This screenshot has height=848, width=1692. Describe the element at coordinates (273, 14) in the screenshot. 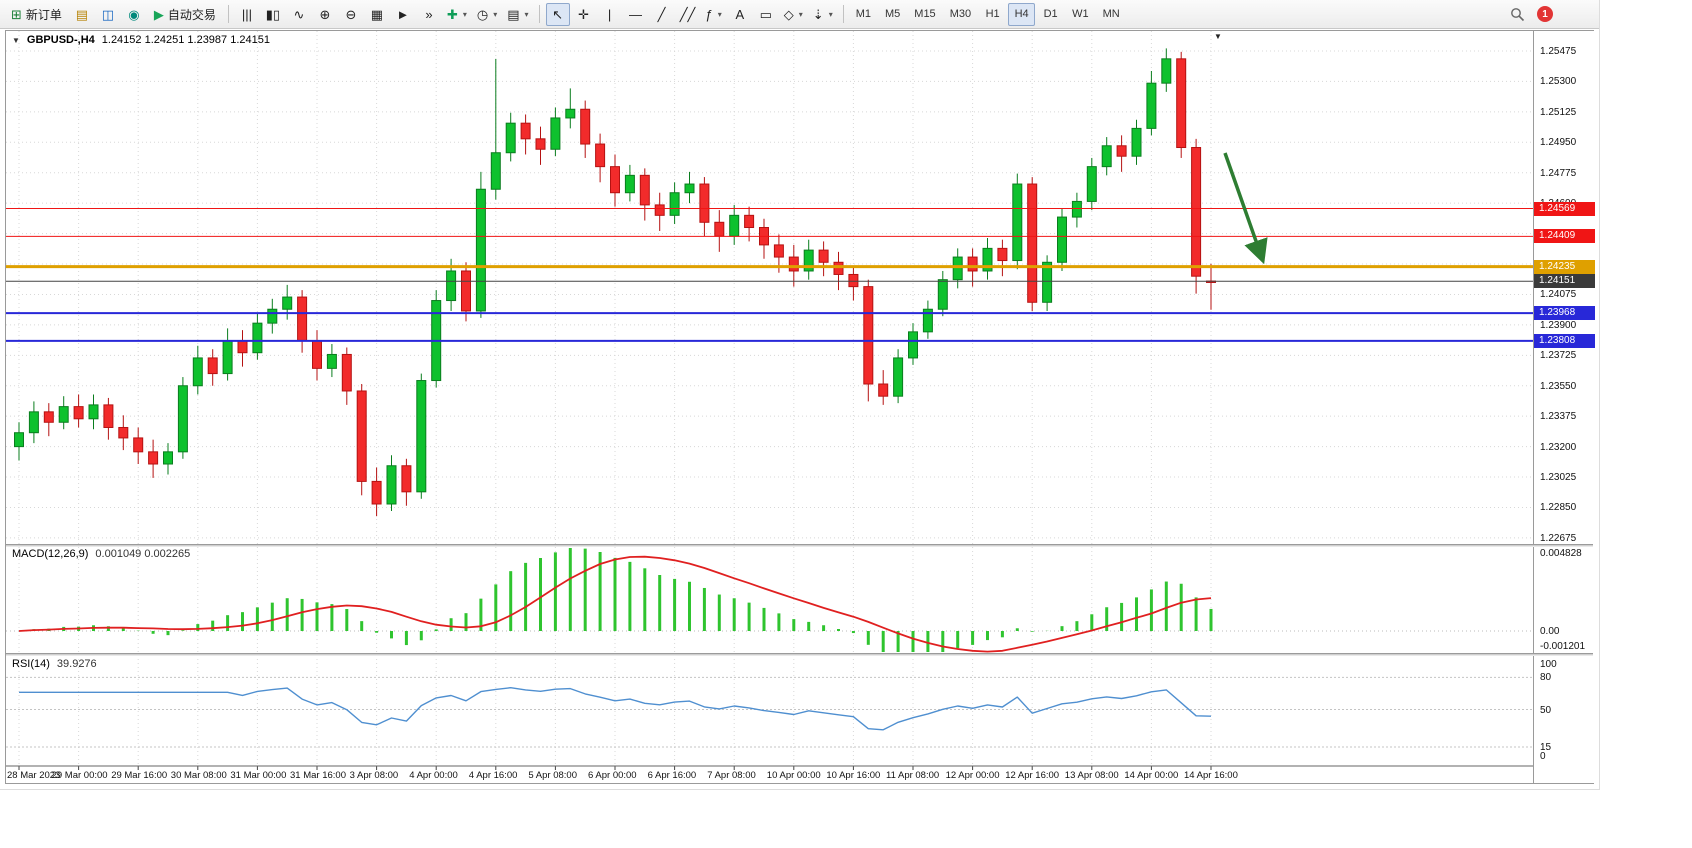

I see `candlestick-chart-button: ▮▯` at that location.